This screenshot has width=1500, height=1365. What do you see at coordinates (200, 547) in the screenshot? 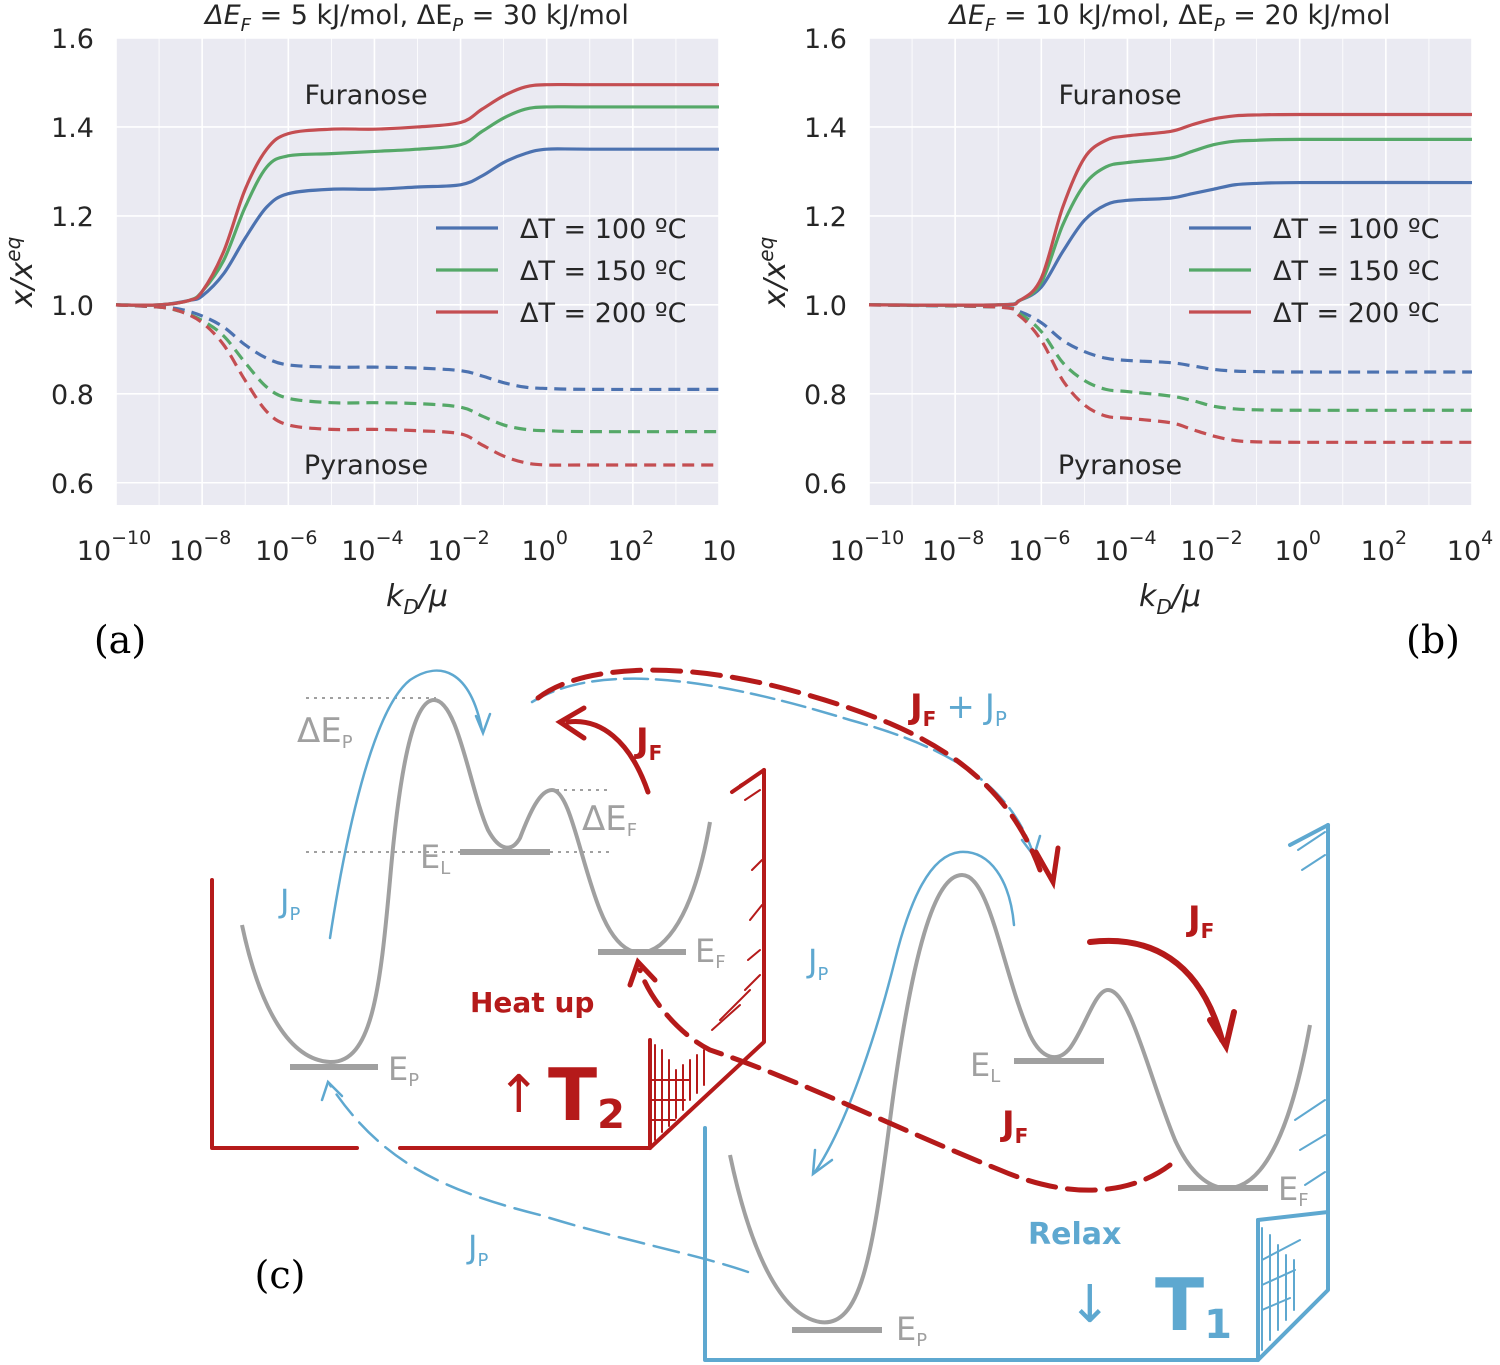
I see `panel-a-x-tick-label: 10⁻⁸` at bounding box center [200, 547].